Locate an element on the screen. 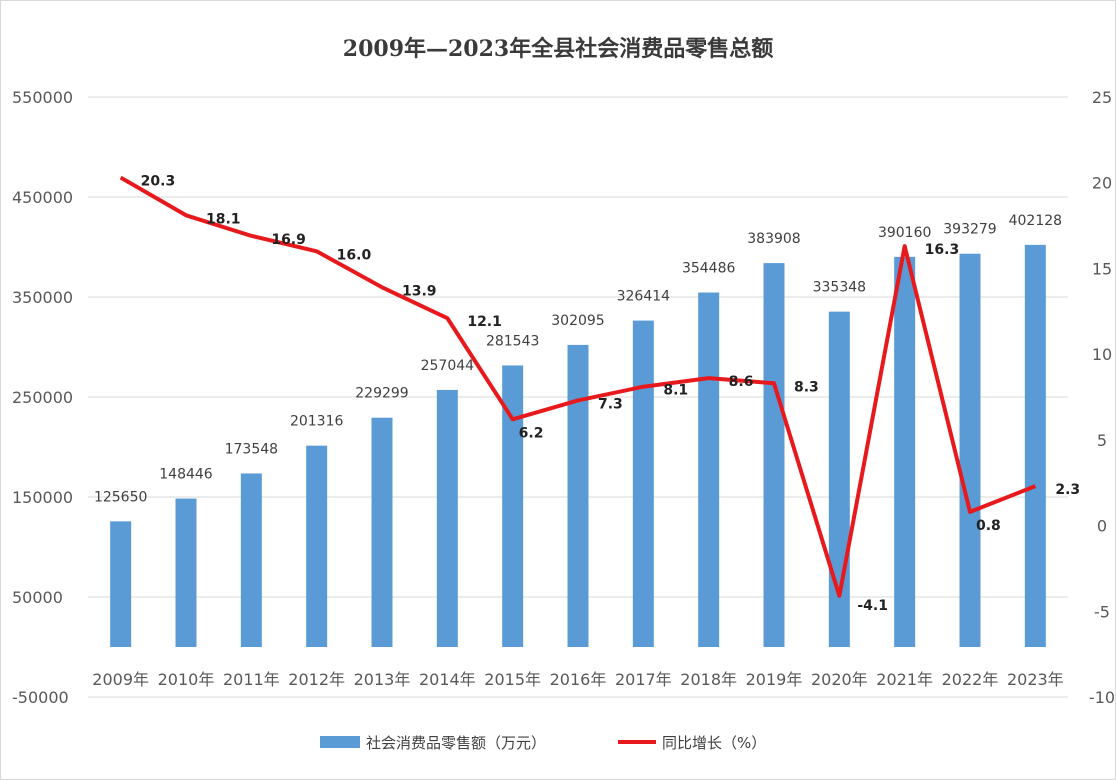 The image size is (1116, 780). line-data-label: -4.1 is located at coordinates (872, 606).